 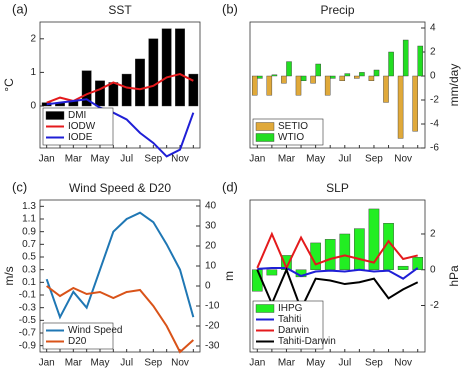 I want to click on y-tick-label: 0.9, so click(x=29, y=231).